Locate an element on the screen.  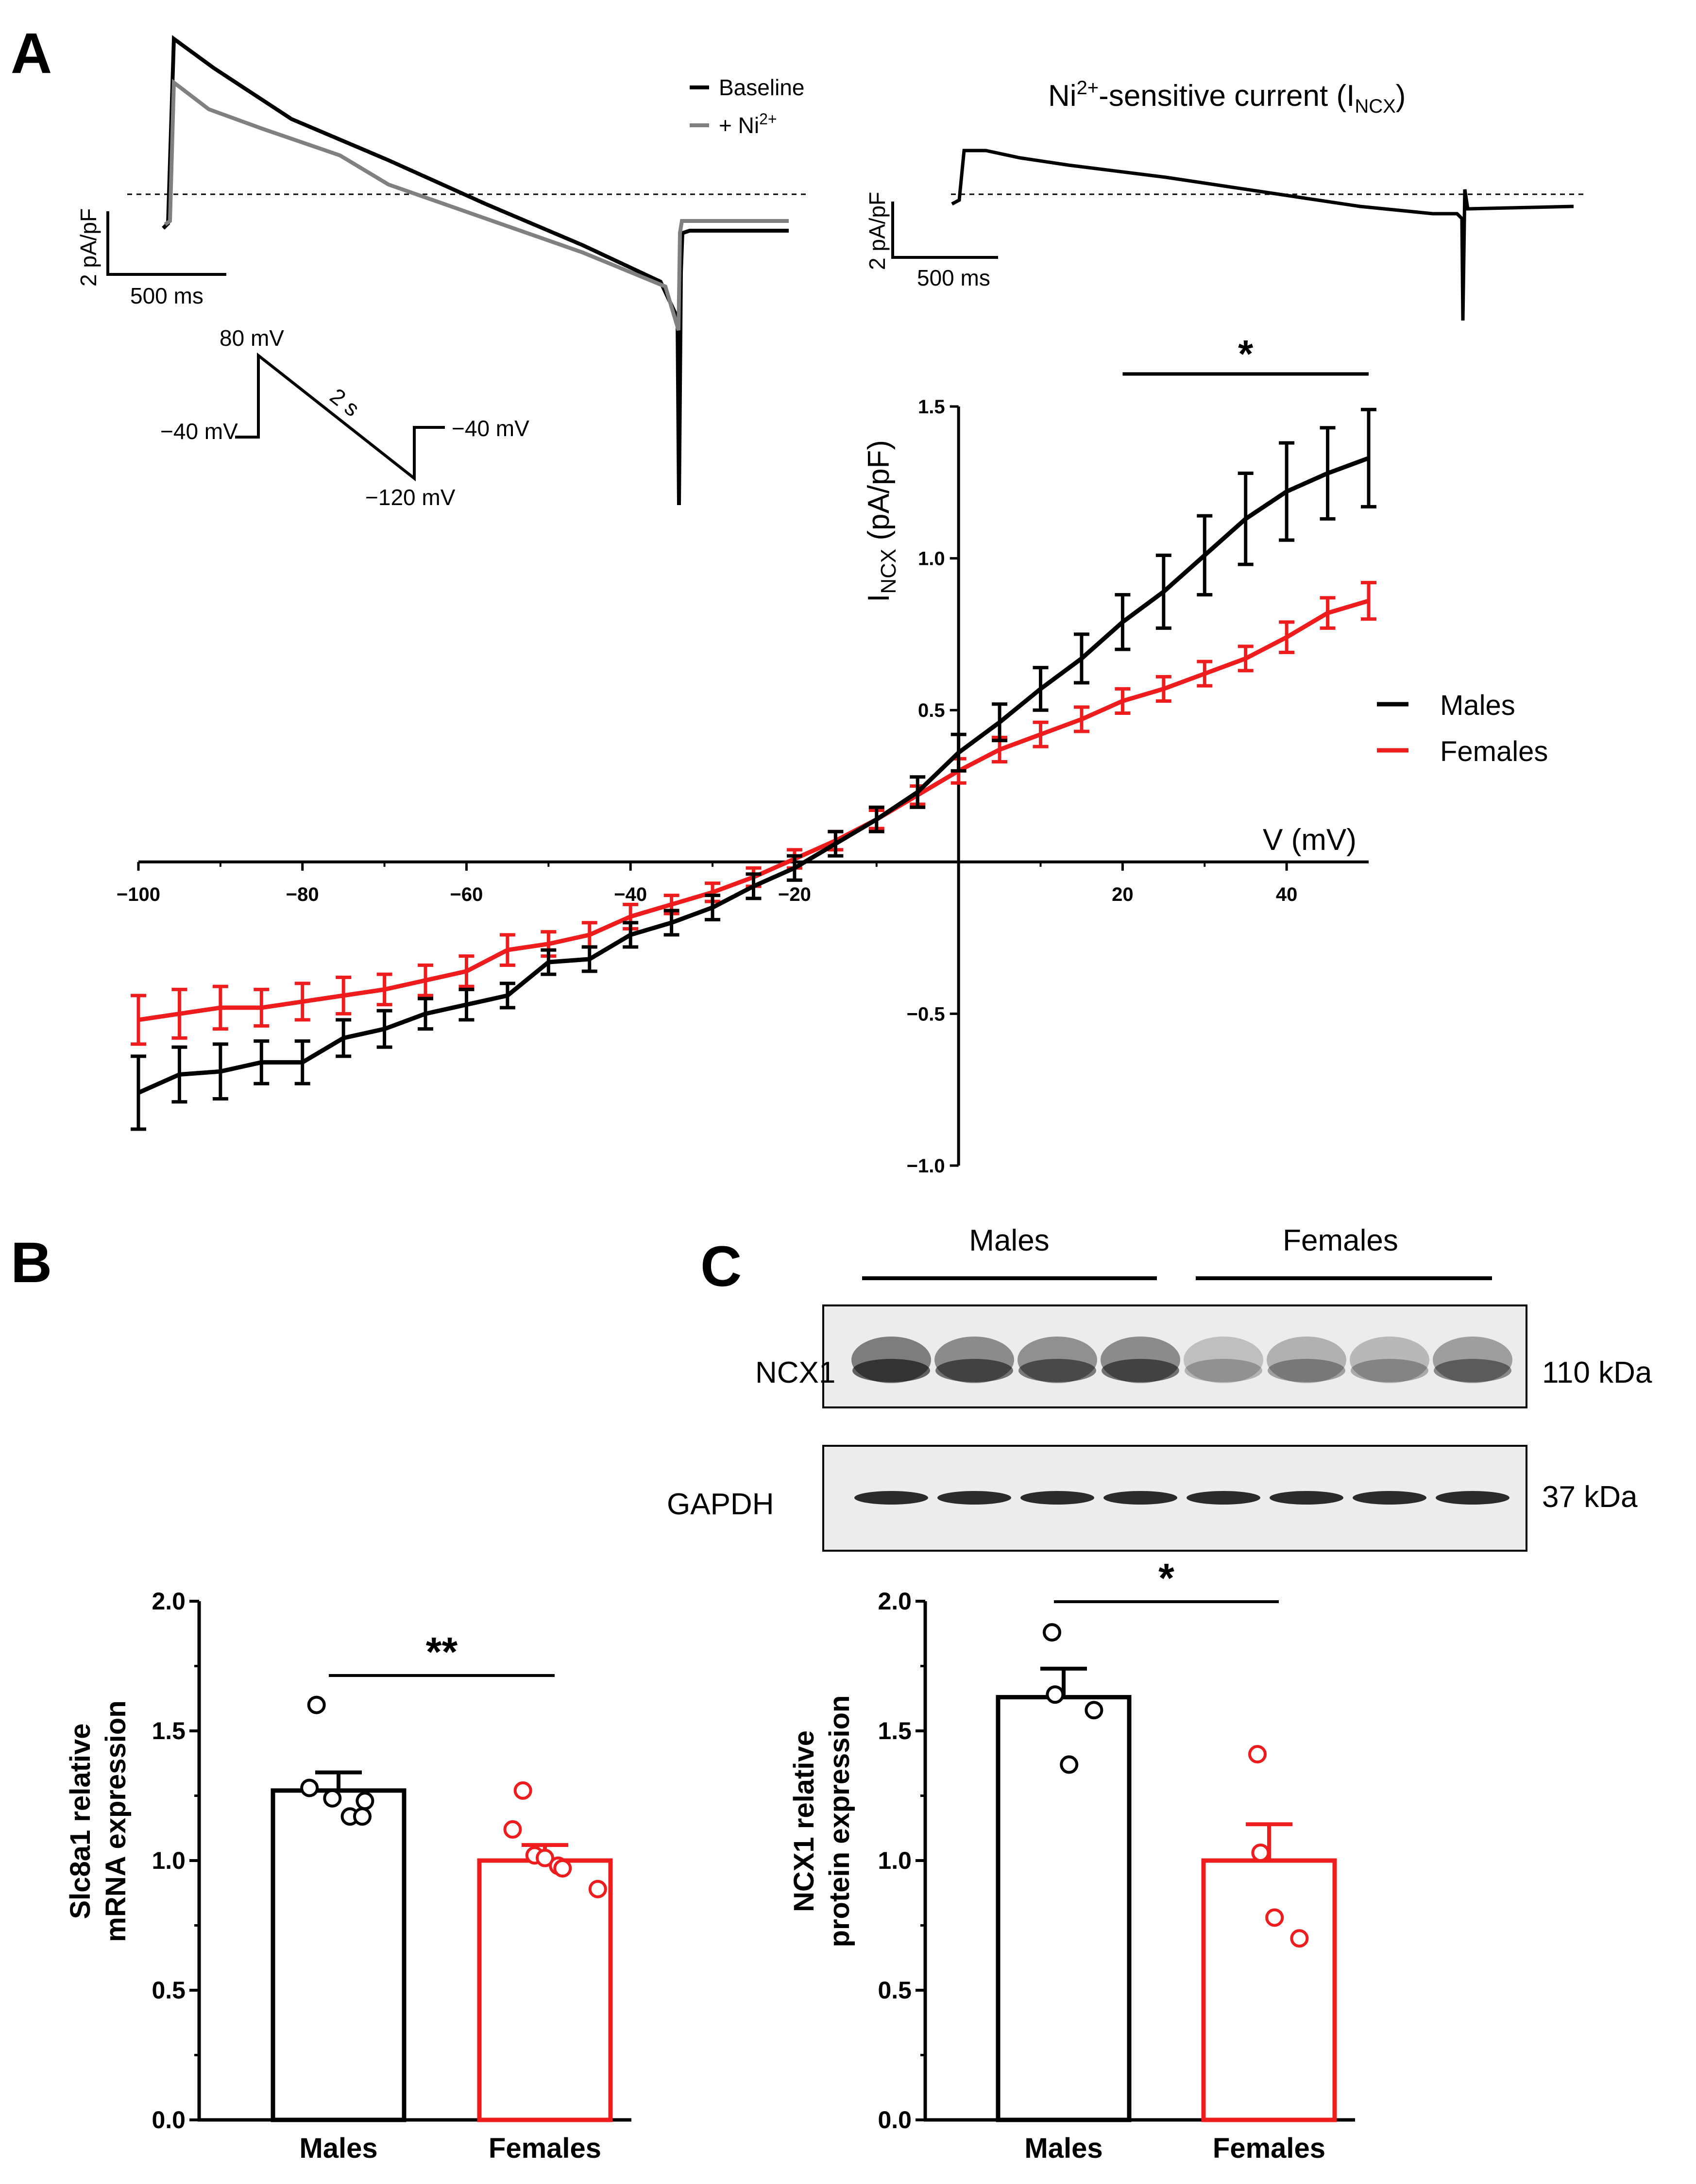
bar-b-significance-star: ** is located at coordinates (442, 1652).